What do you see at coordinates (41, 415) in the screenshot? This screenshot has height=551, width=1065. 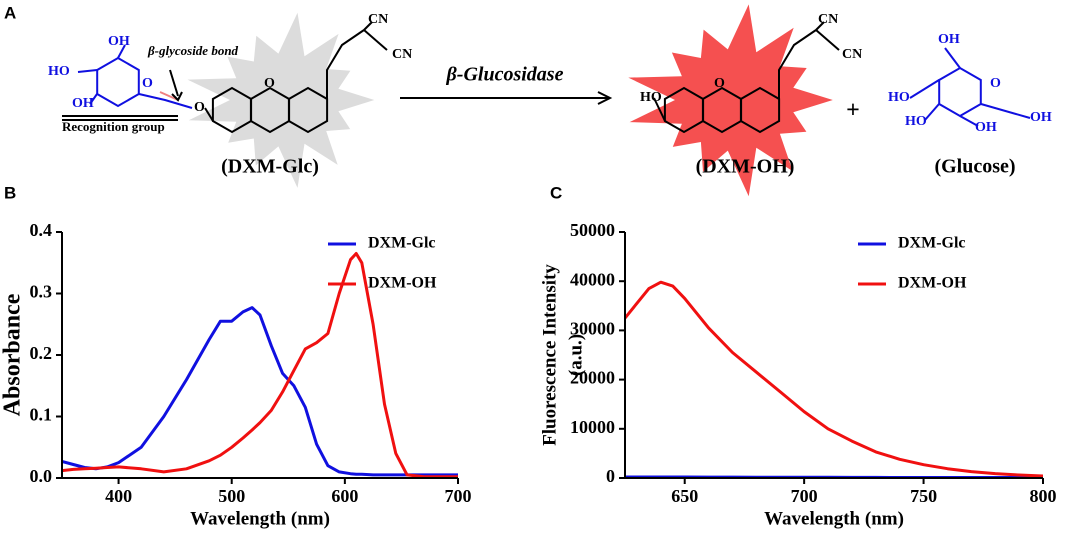 I see `y-tick-label: 0.1` at bounding box center [41, 415].